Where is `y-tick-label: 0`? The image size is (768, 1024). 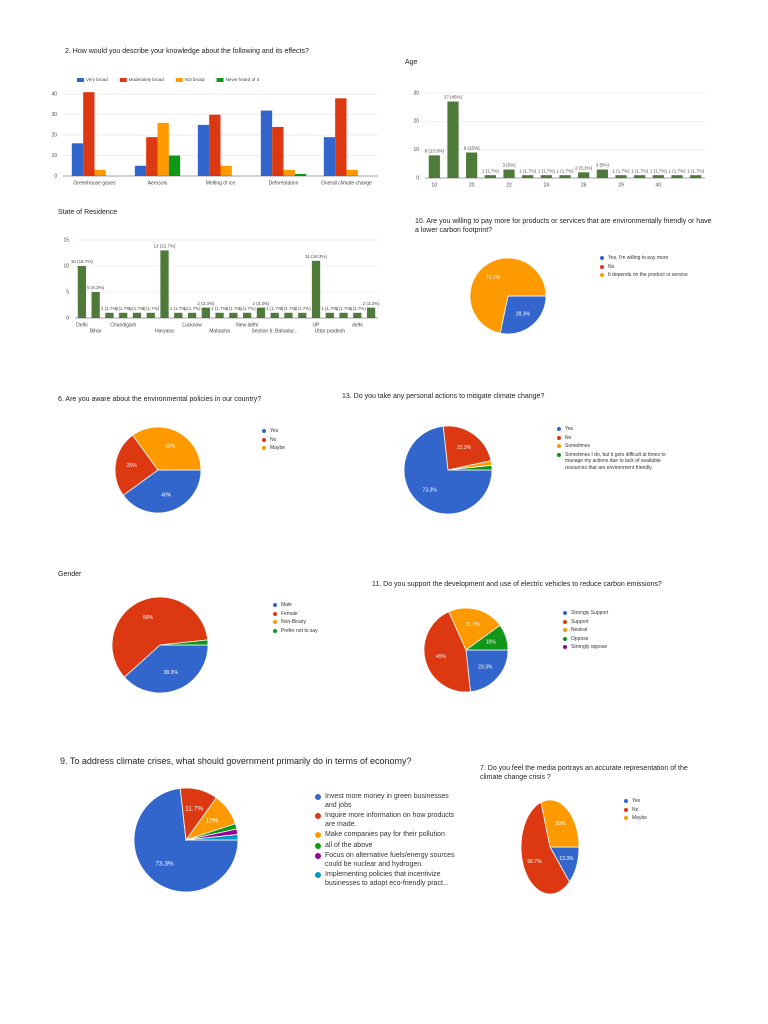 y-tick-label: 0 is located at coordinates (67, 318).